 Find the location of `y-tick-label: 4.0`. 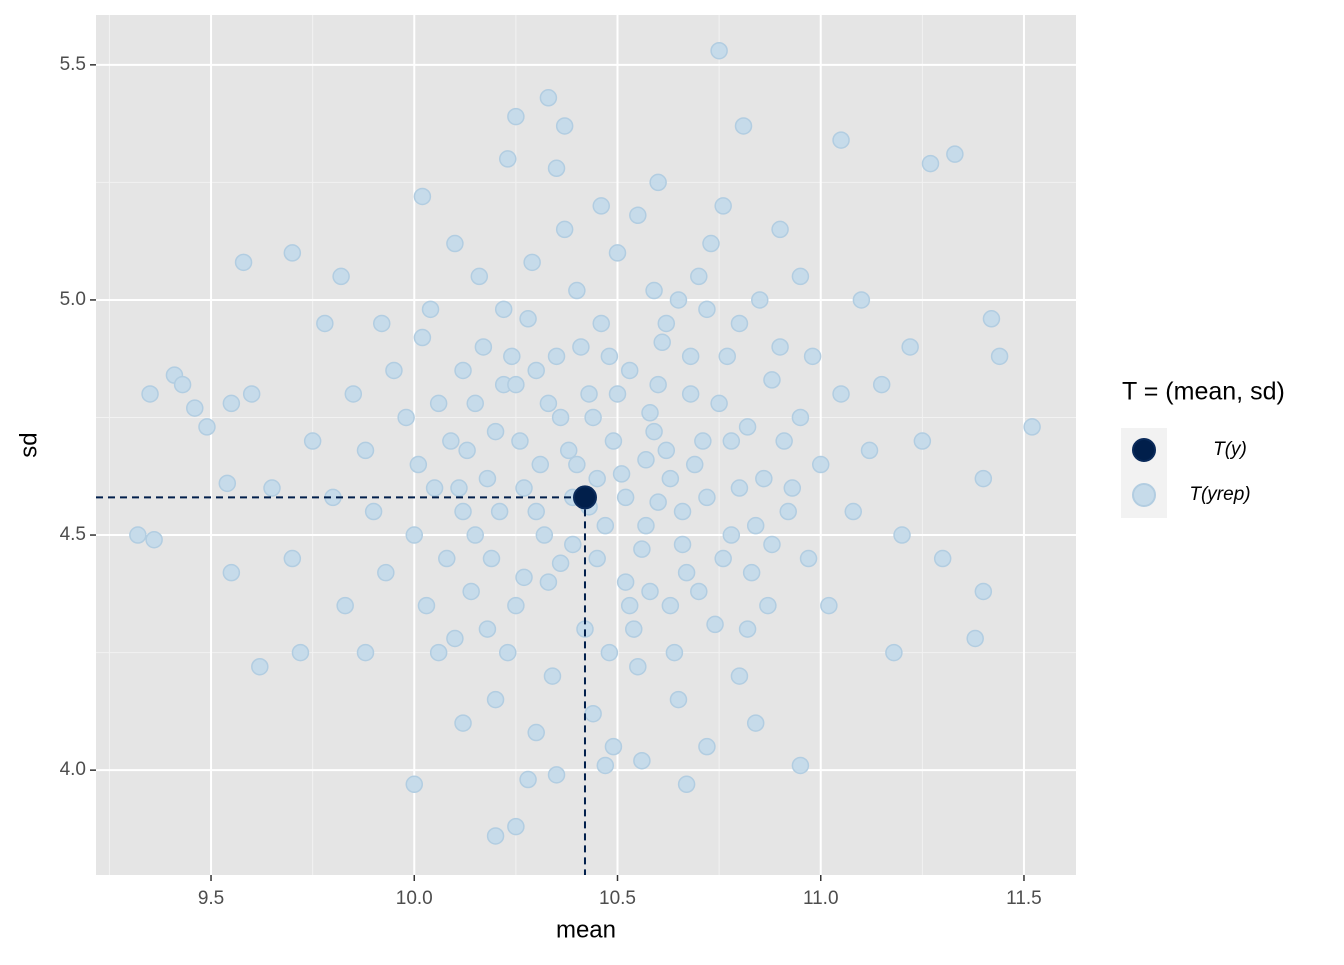

y-tick-label: 4.0 is located at coordinates (73, 769).